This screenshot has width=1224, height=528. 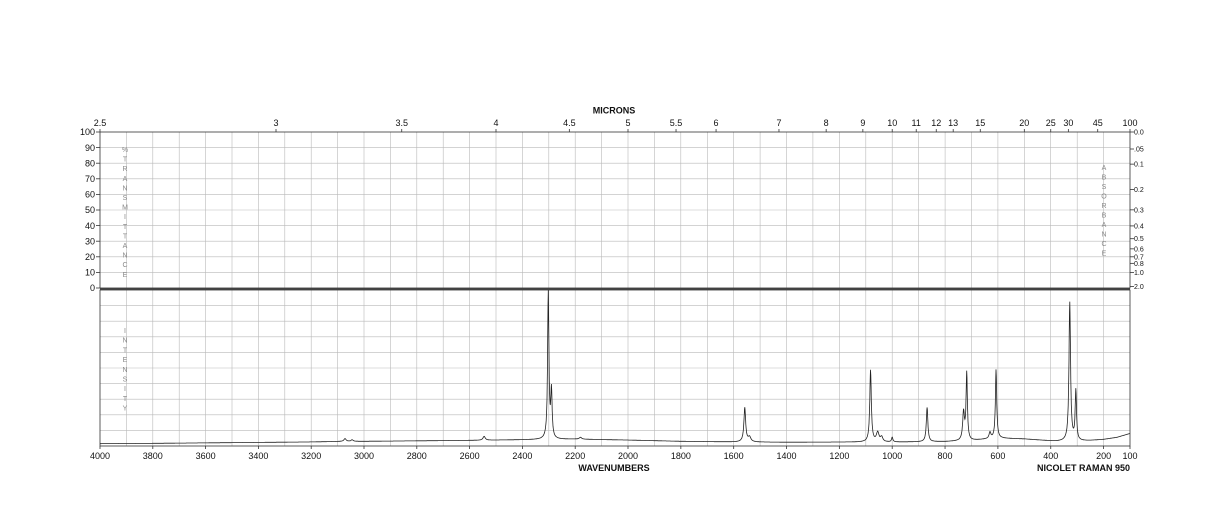 I want to click on bottom-tick-label: 1200, so click(x=839, y=456).